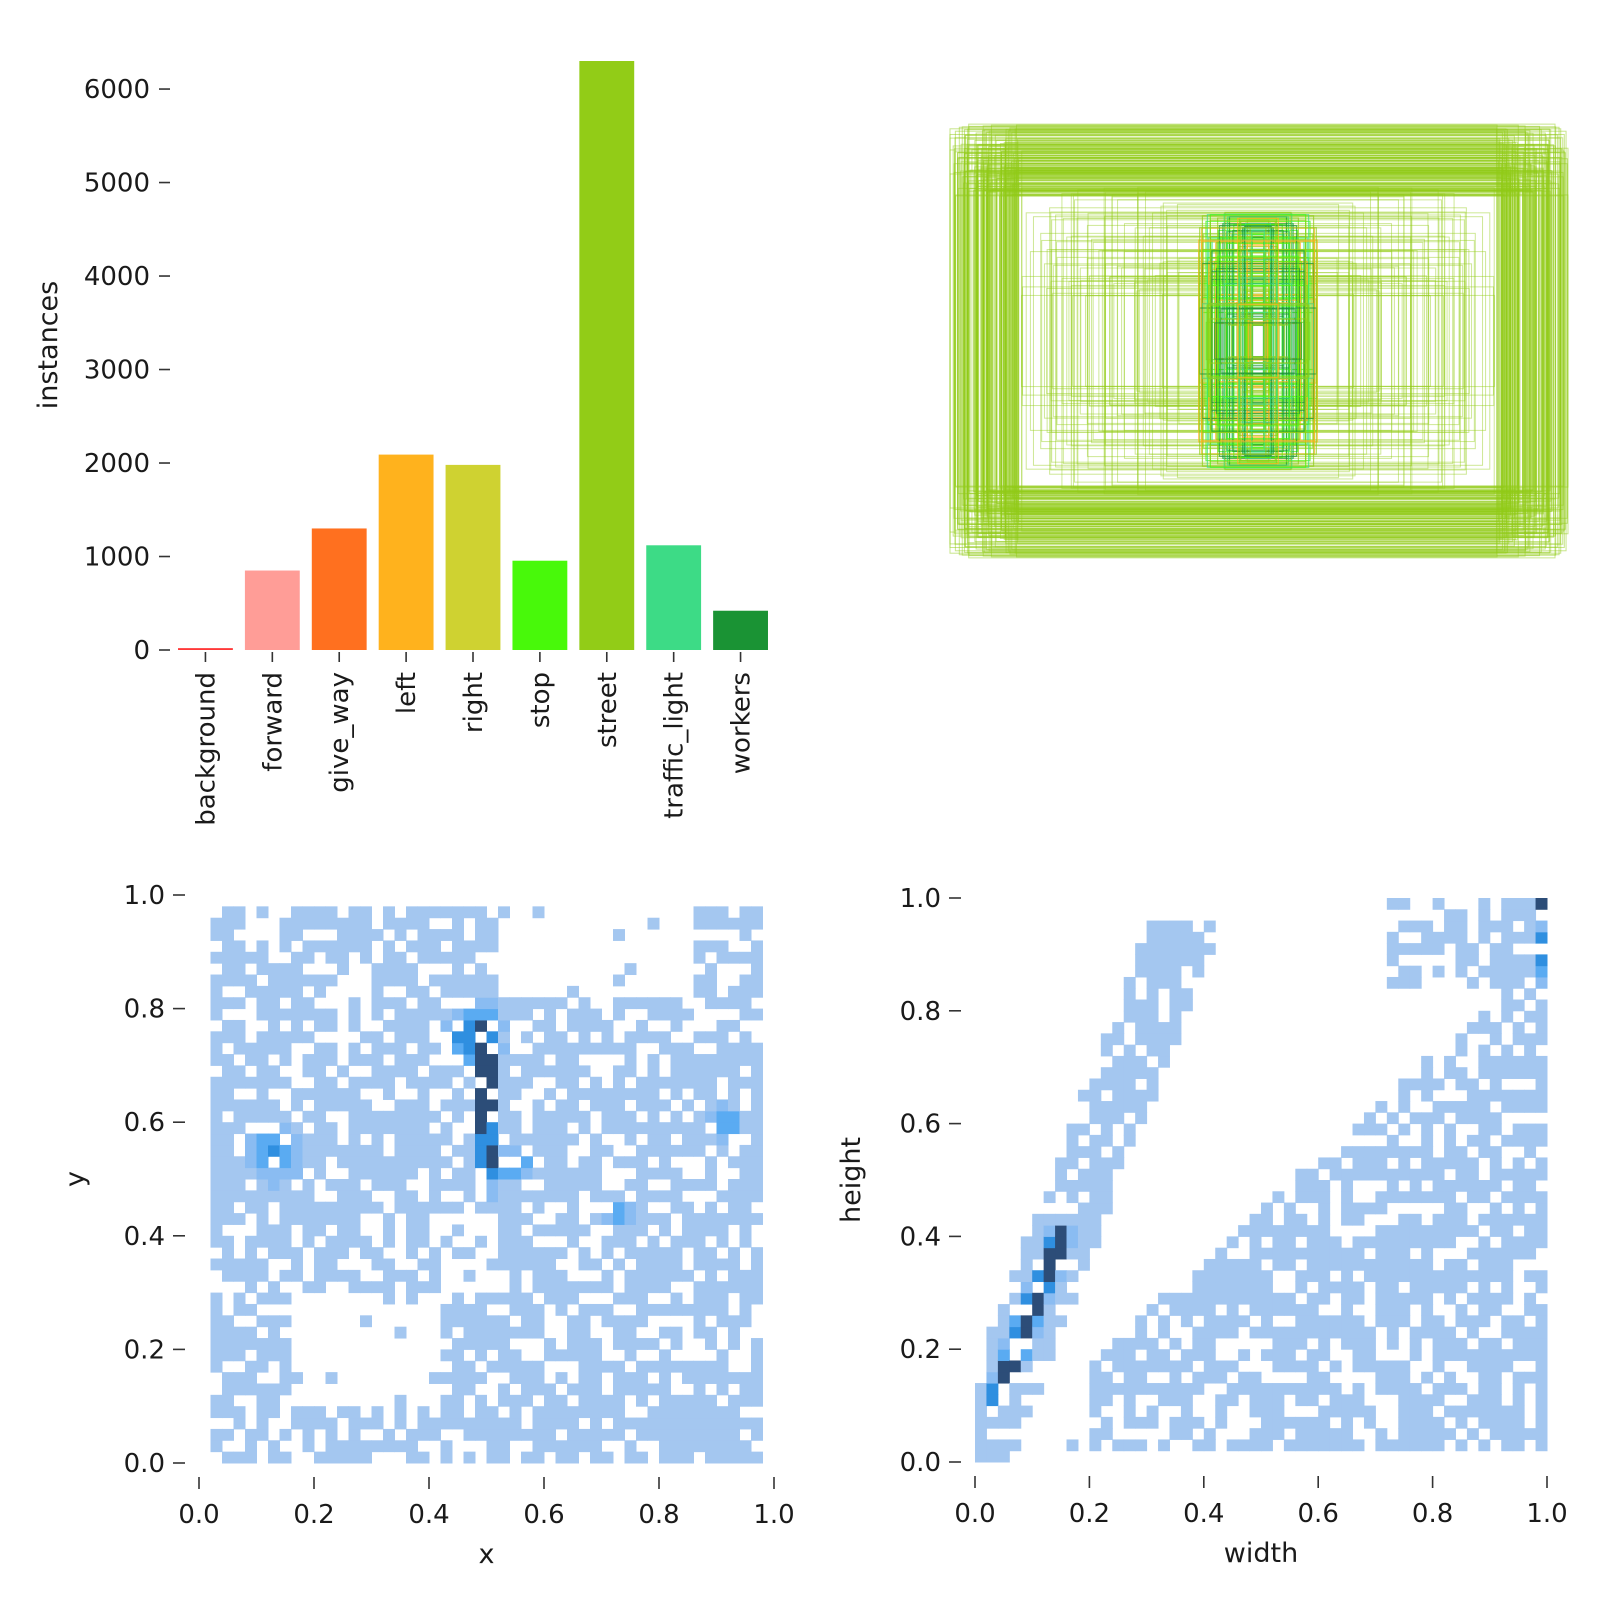 The width and height of the screenshot is (1600, 1600). I want to click on y-tick-label: 4000, so click(117, 277).